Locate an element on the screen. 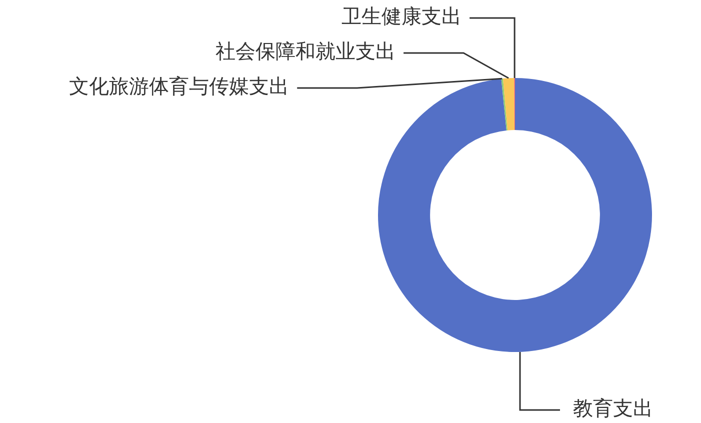 Image resolution: width=701 pixels, height=423 pixels. slice-label: 社会保障和就业支出 is located at coordinates (306, 51).